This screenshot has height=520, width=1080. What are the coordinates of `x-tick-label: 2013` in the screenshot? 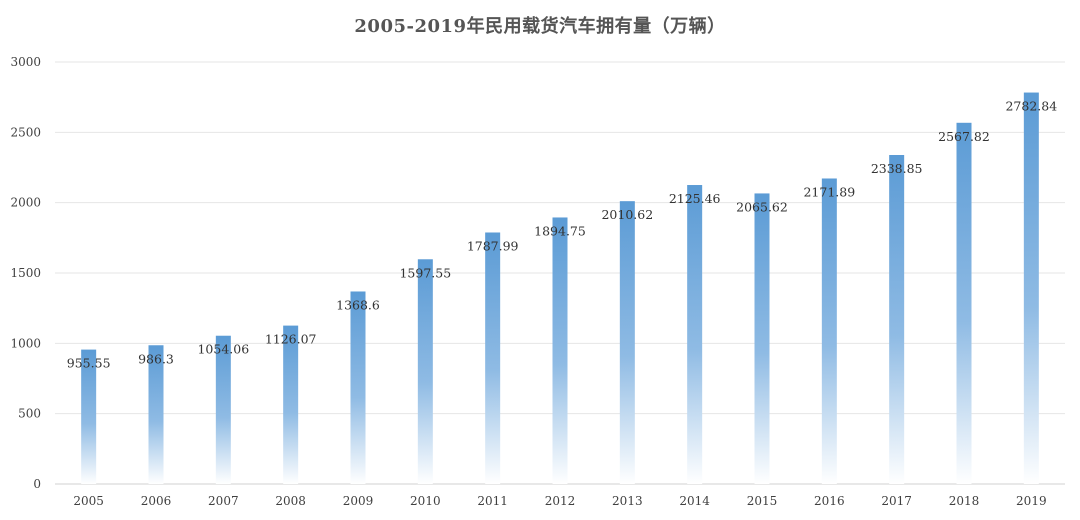 It's located at (627, 501).